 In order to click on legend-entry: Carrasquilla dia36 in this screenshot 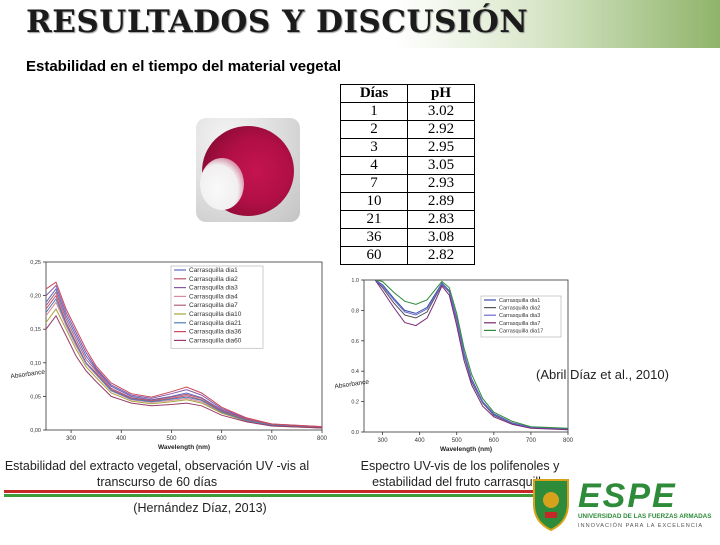, I will do `click(215, 332)`.